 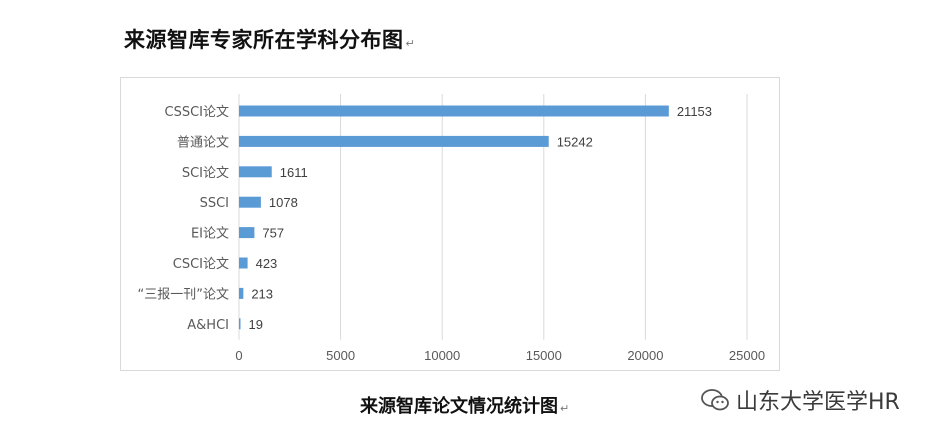 What do you see at coordinates (210, 234) in the screenshot?
I see `category-label: EI论文` at bounding box center [210, 234].